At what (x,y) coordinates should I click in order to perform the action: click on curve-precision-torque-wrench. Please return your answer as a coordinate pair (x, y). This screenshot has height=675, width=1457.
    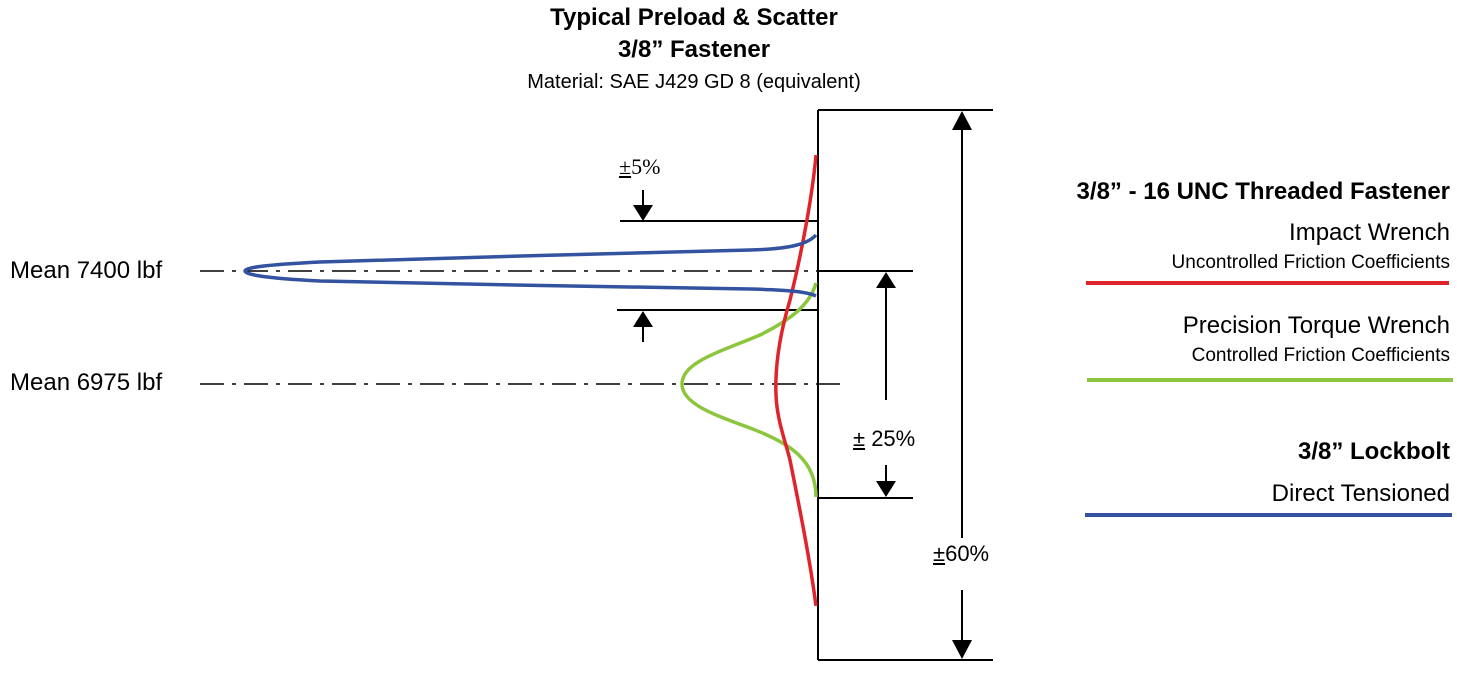
    Looking at the image, I should click on (749, 390).